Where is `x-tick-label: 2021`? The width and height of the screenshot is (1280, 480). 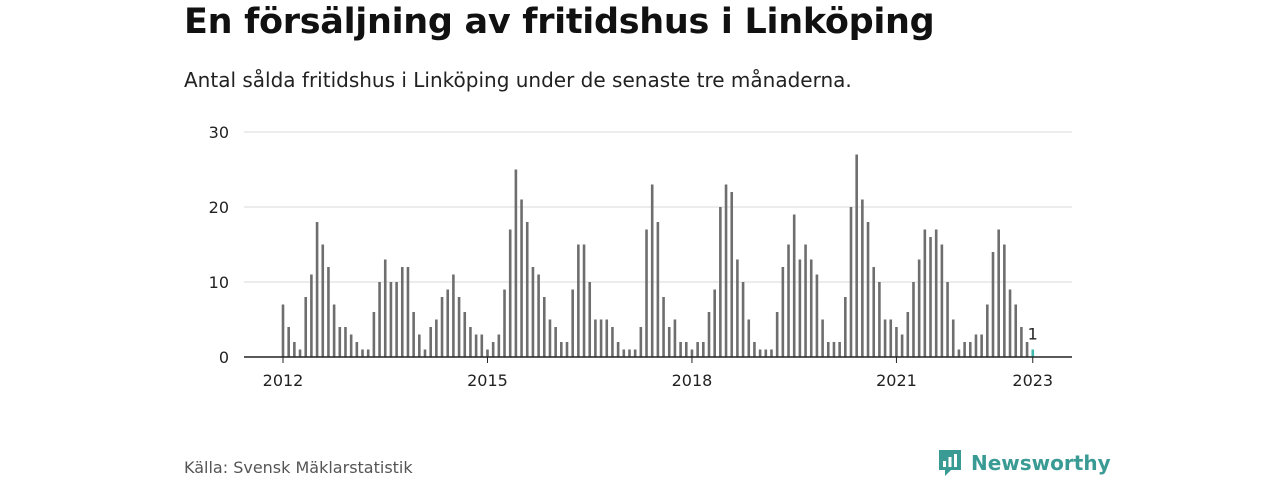 x-tick-label: 2021 is located at coordinates (896, 380).